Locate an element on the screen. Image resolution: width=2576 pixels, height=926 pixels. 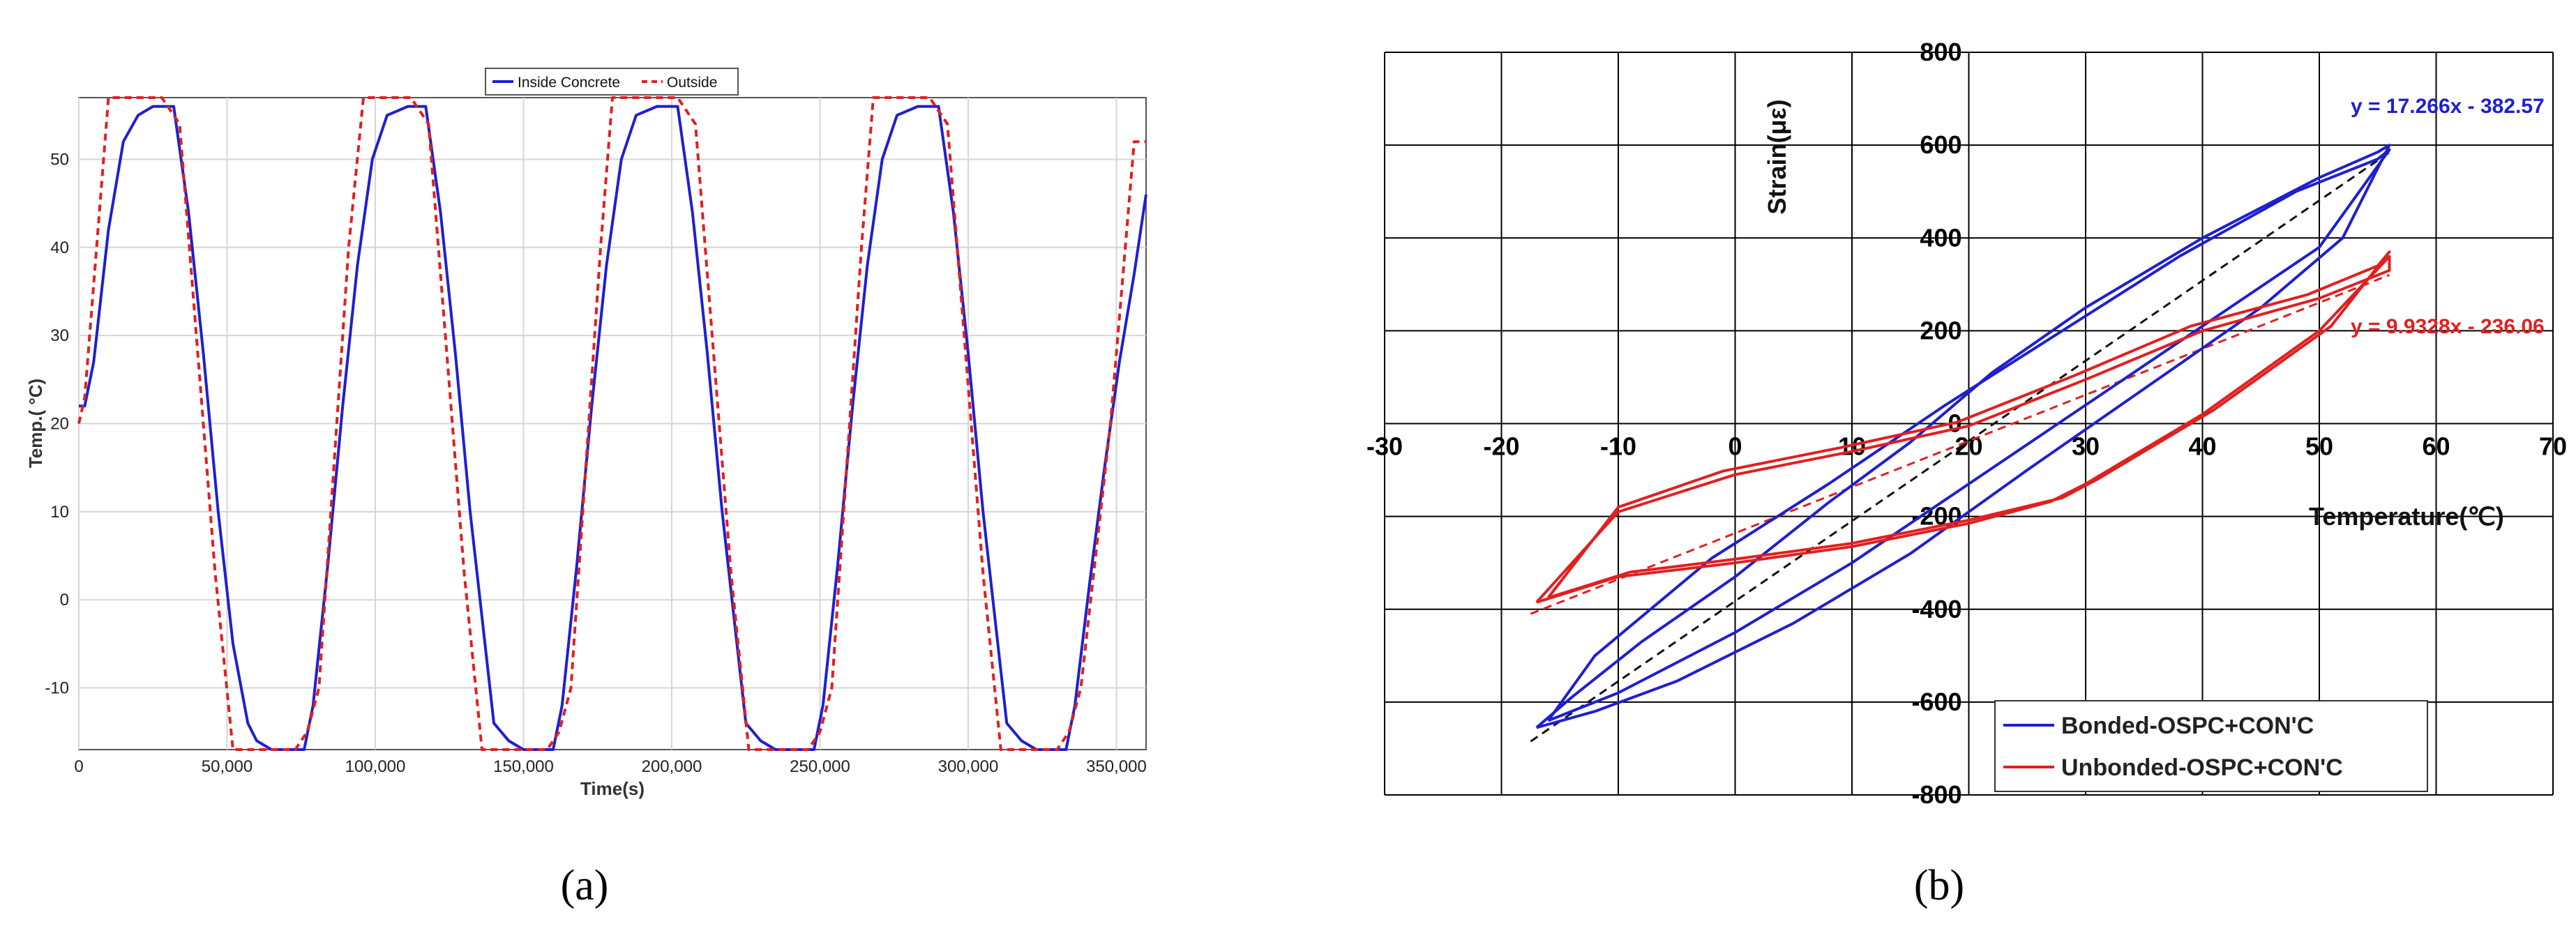
panel-a-x-tick-label: 0 is located at coordinates (78, 767).